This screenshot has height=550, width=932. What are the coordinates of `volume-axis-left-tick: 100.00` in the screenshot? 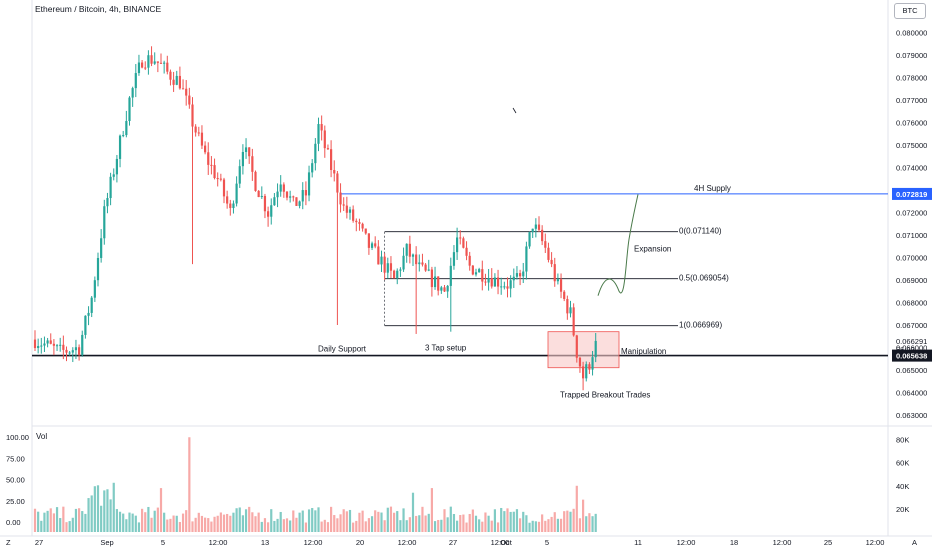 It's located at (17, 437).